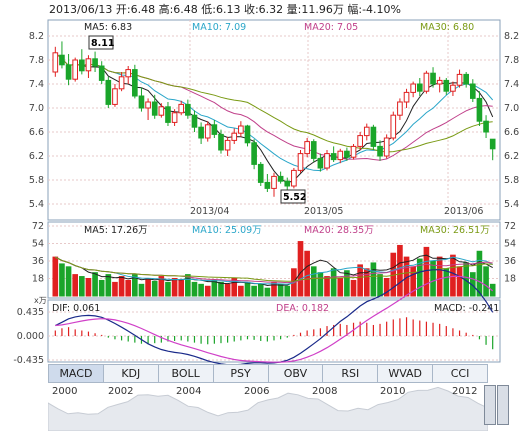  I want to click on price-ma10-label: MA10: 7.09, so click(219, 27).